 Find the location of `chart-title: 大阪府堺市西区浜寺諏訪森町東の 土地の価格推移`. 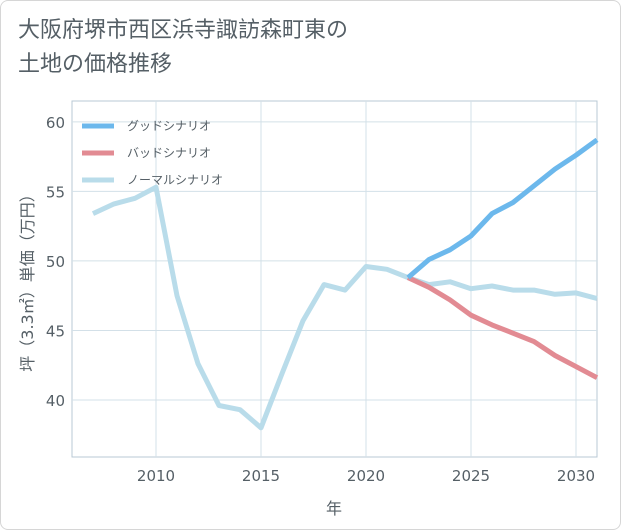

chart-title: 大阪府堺市西区浜寺諏訪森町東の 土地の価格推移 is located at coordinates (313, 48).